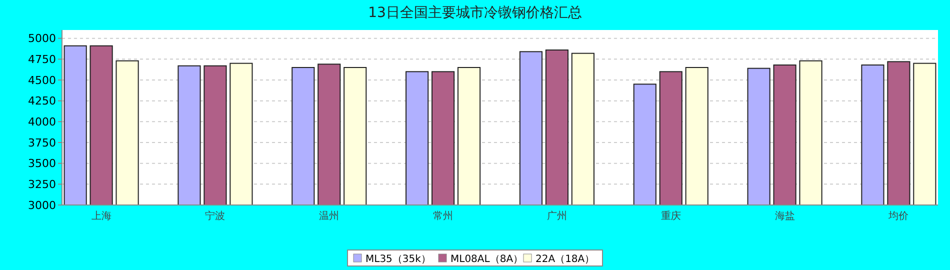  I want to click on x-tick-label: 重庆, so click(670, 216).